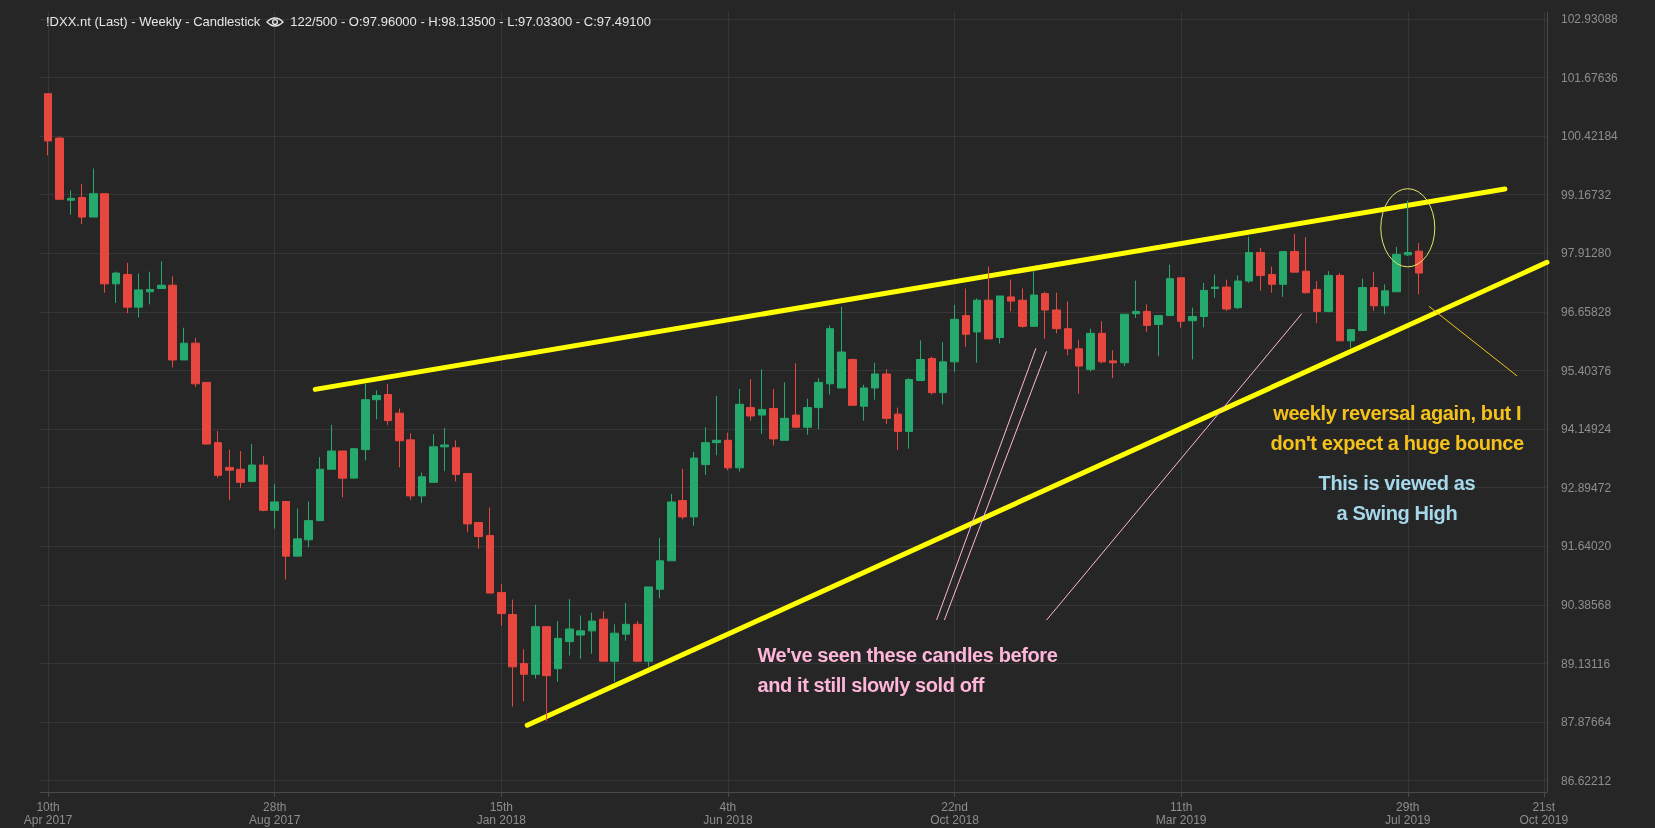 The image size is (1655, 828). Describe the element at coordinates (1586, 604) in the screenshot. I see `y-tick-label: 90.38568` at that location.